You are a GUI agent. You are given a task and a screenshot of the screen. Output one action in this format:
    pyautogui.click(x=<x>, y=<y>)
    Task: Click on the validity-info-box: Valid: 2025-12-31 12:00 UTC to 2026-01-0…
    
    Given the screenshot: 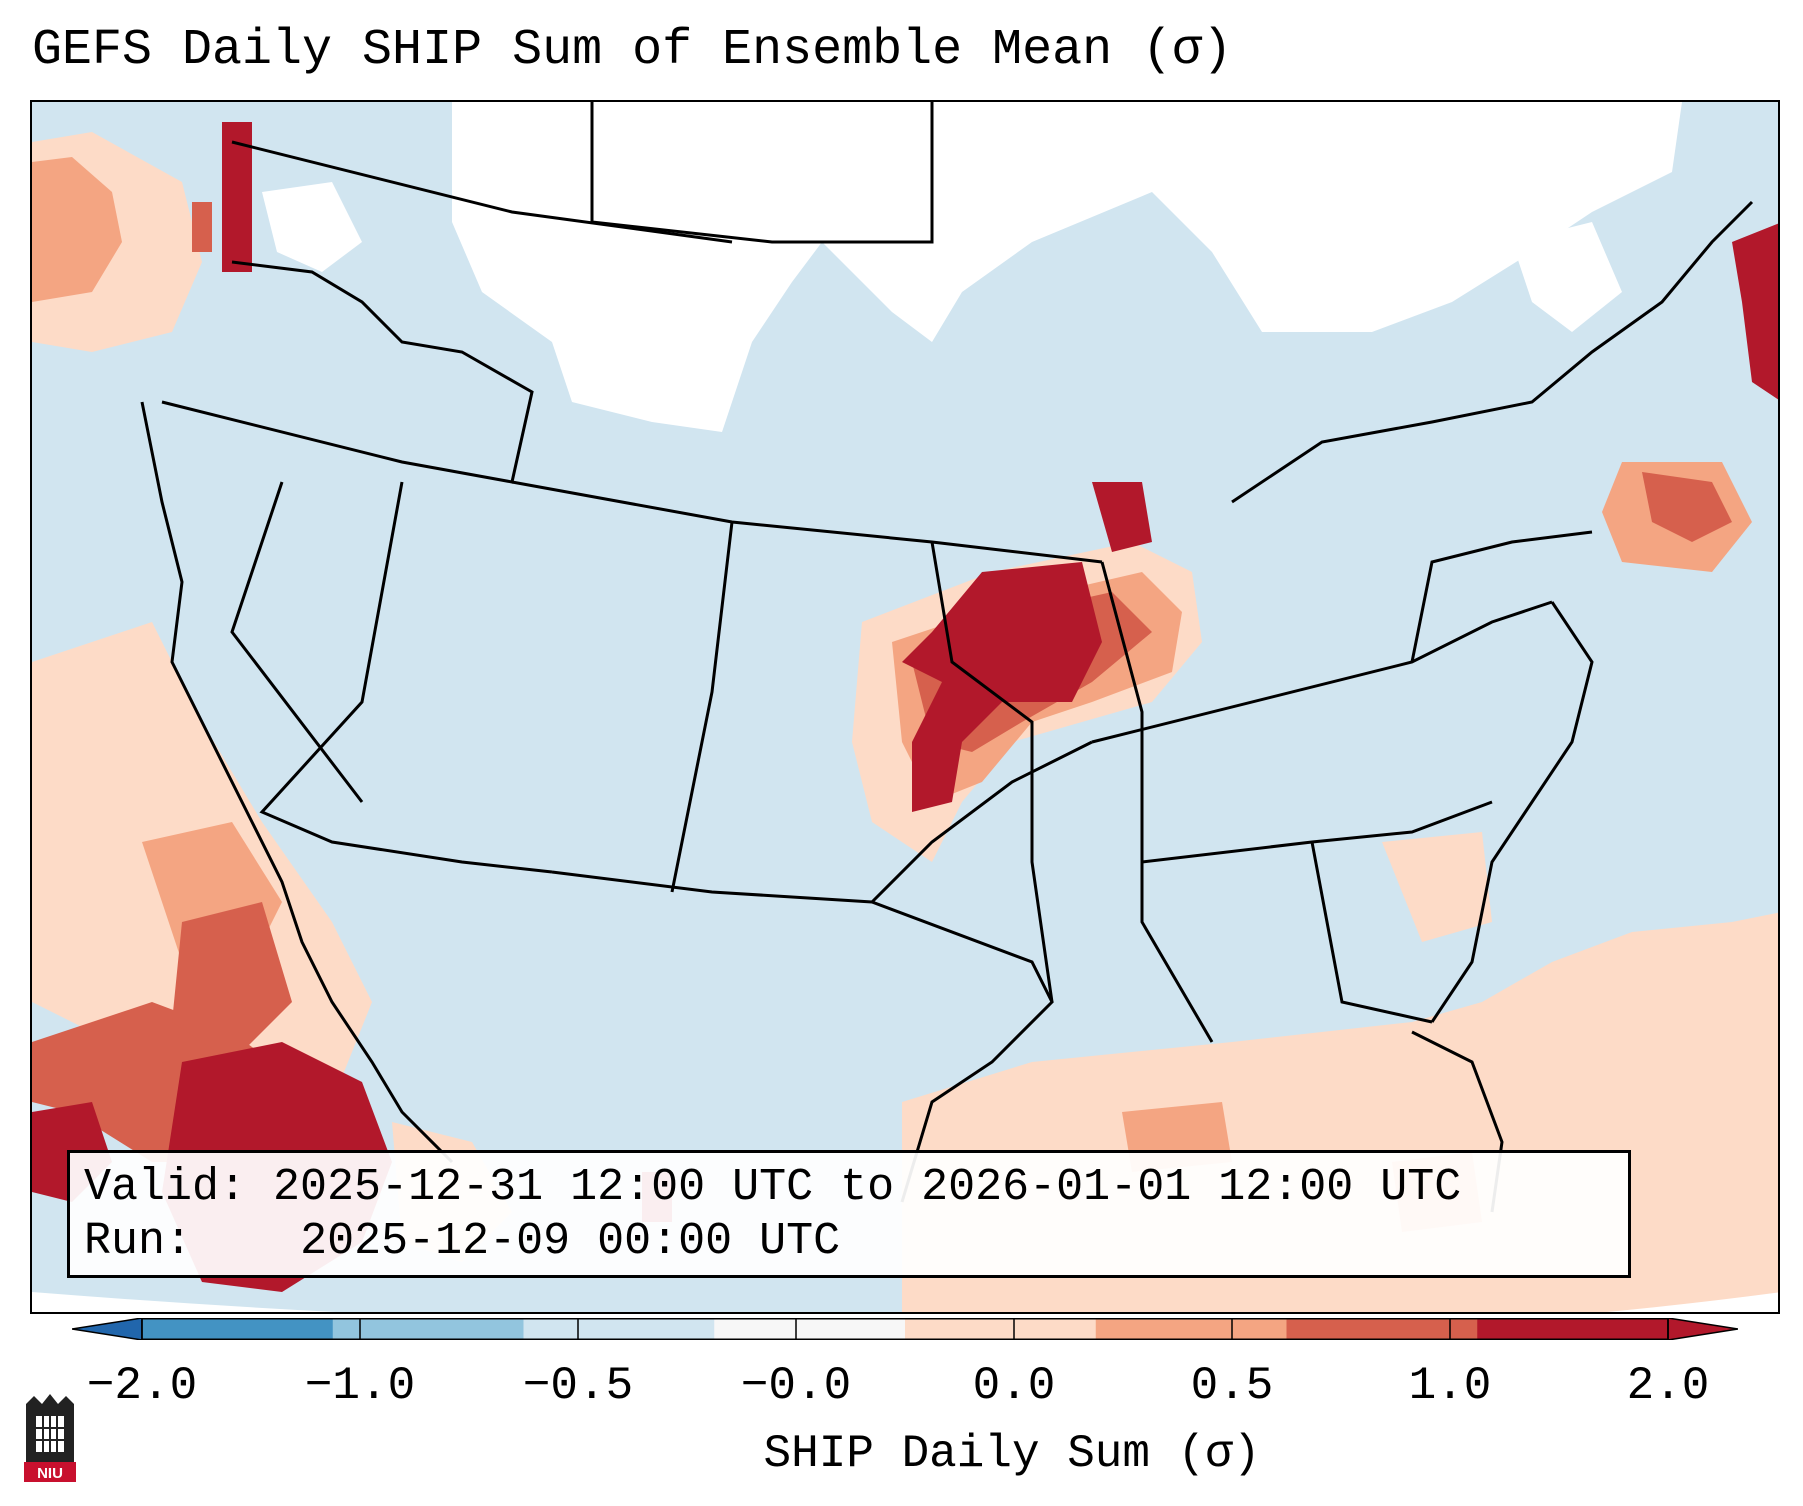 What is the action you would take?
    pyautogui.click(x=849, y=1214)
    